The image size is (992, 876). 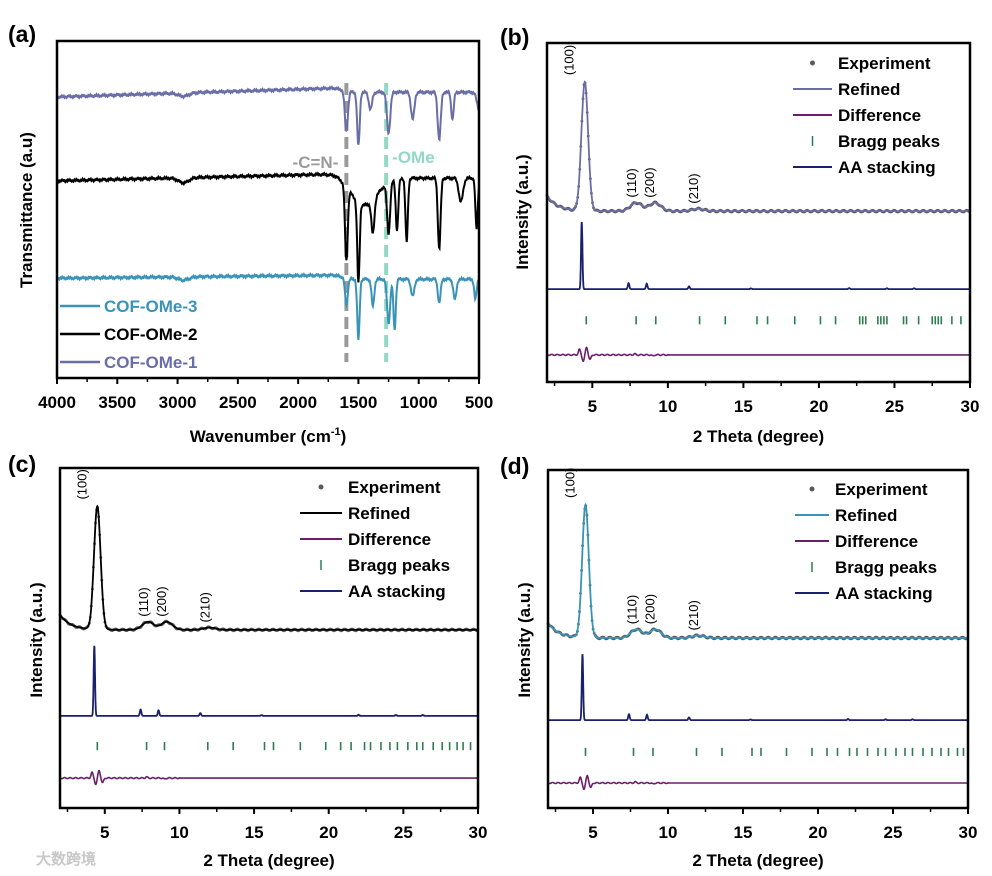 I want to click on x-axis-label: Wavenumber (cm-1), so click(x=268, y=436).